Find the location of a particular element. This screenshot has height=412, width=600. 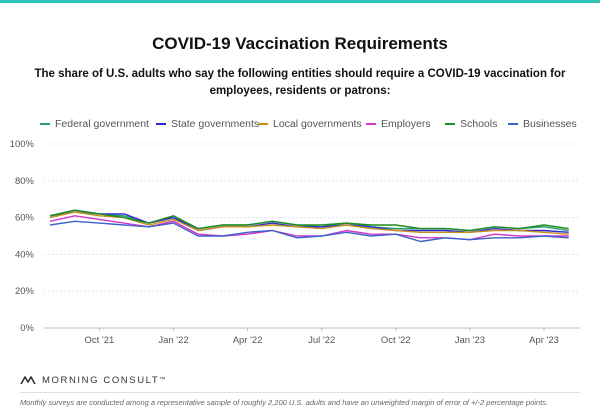

legend-label: Employers is located at coordinates (406, 124).